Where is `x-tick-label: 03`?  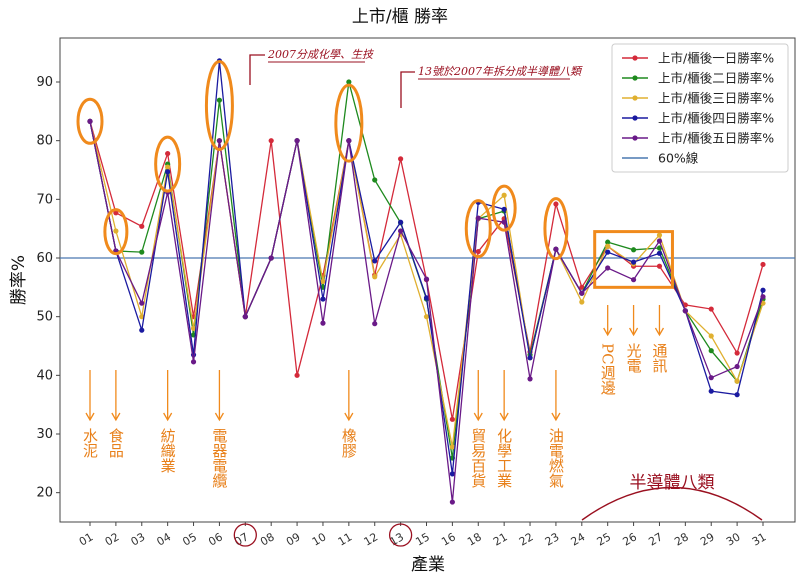 x-tick-label: 03 is located at coordinates (138, 539).